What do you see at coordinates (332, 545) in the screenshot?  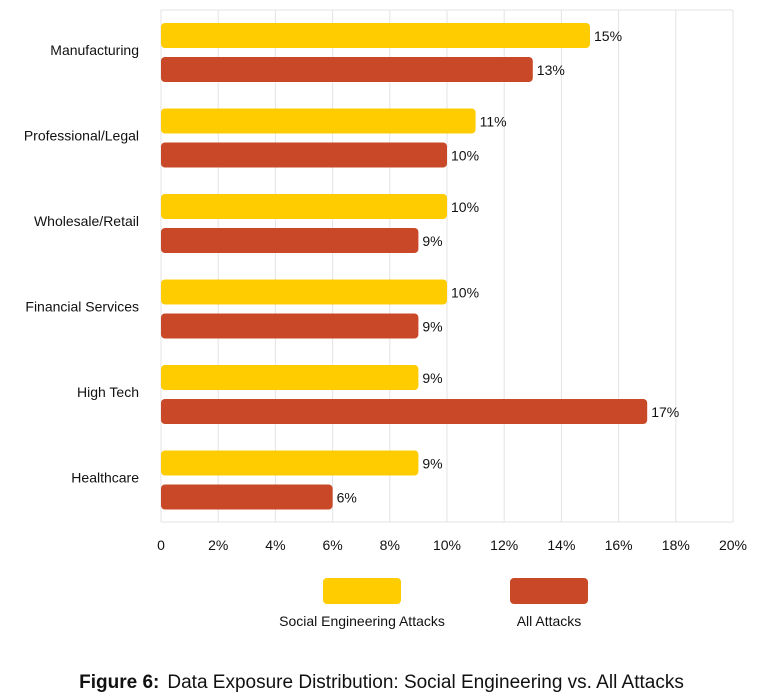 I see `x-tick-label: 6%` at bounding box center [332, 545].